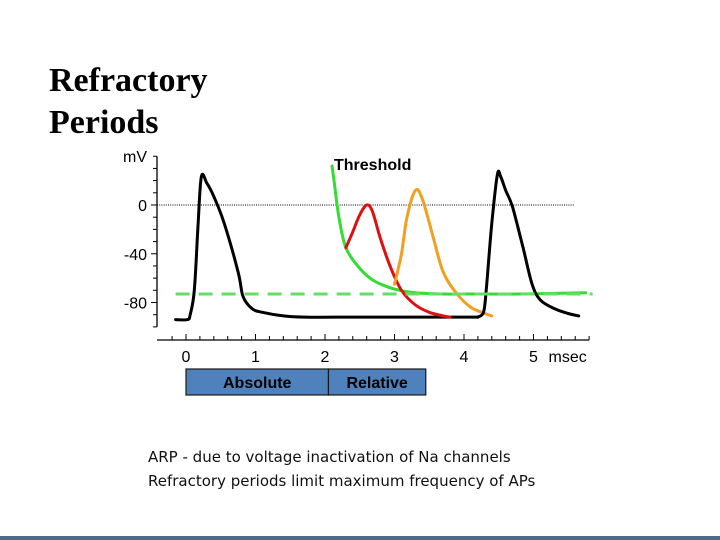  I want to click on late-response-curve, so click(443, 252).